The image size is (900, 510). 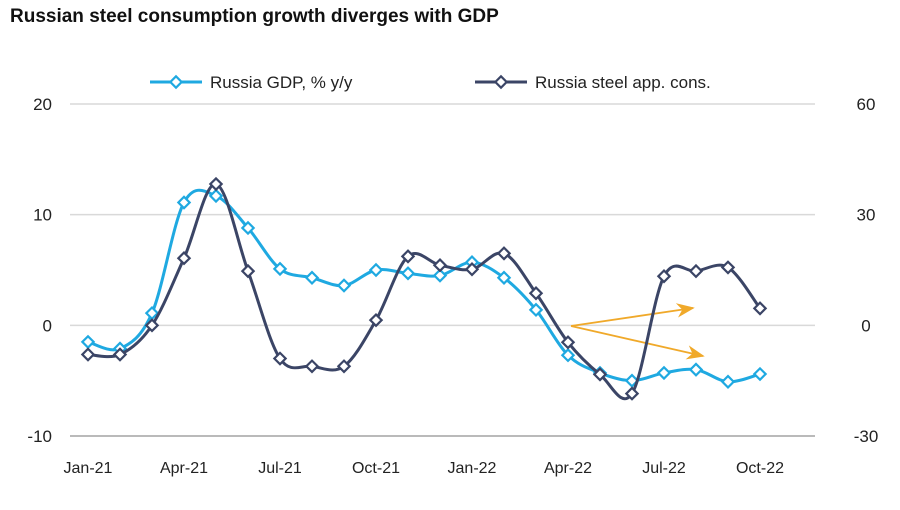 What do you see at coordinates (865, 325) in the screenshot?
I see `y-right-tick-label: 0` at bounding box center [865, 325].